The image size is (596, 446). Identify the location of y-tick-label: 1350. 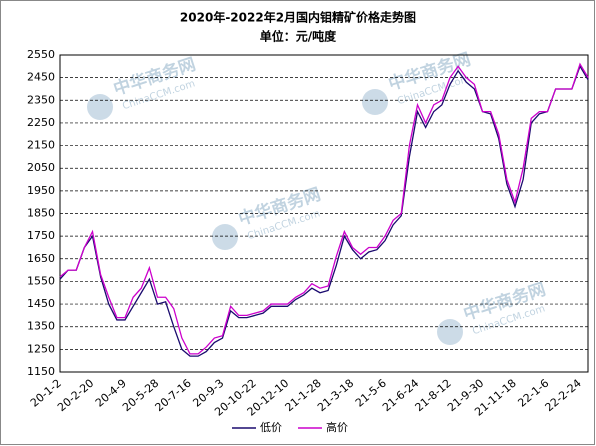
(41, 326).